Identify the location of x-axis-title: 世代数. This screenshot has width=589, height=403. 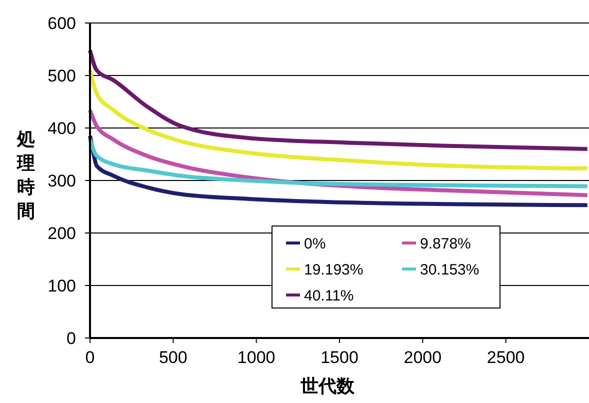
(328, 386).